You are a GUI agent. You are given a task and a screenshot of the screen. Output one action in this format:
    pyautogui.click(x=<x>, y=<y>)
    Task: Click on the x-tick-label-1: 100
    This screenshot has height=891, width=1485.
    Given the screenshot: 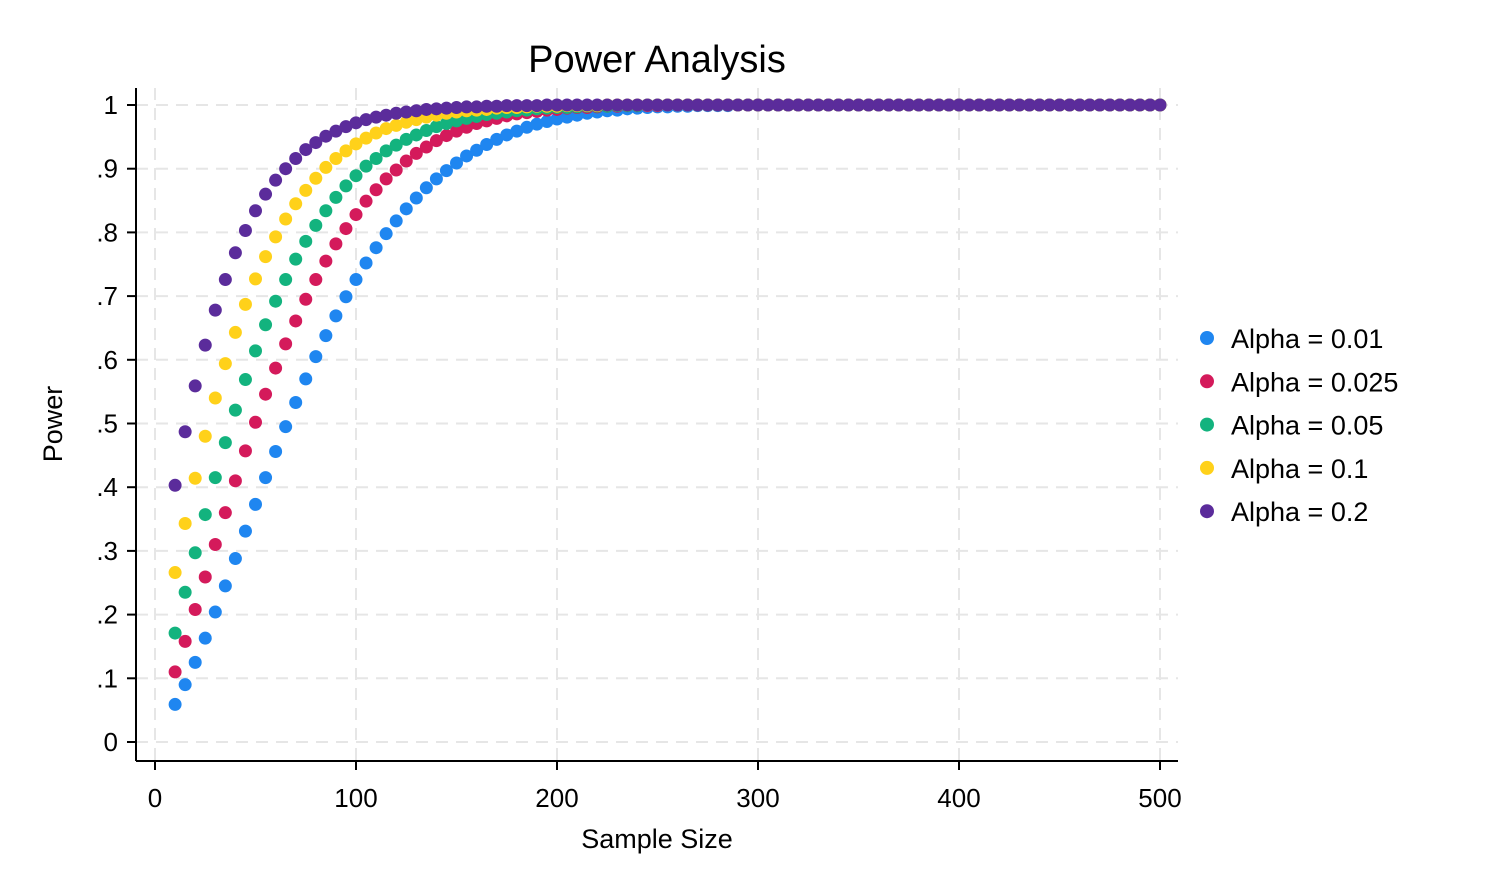 What is the action you would take?
    pyautogui.click(x=355, y=798)
    